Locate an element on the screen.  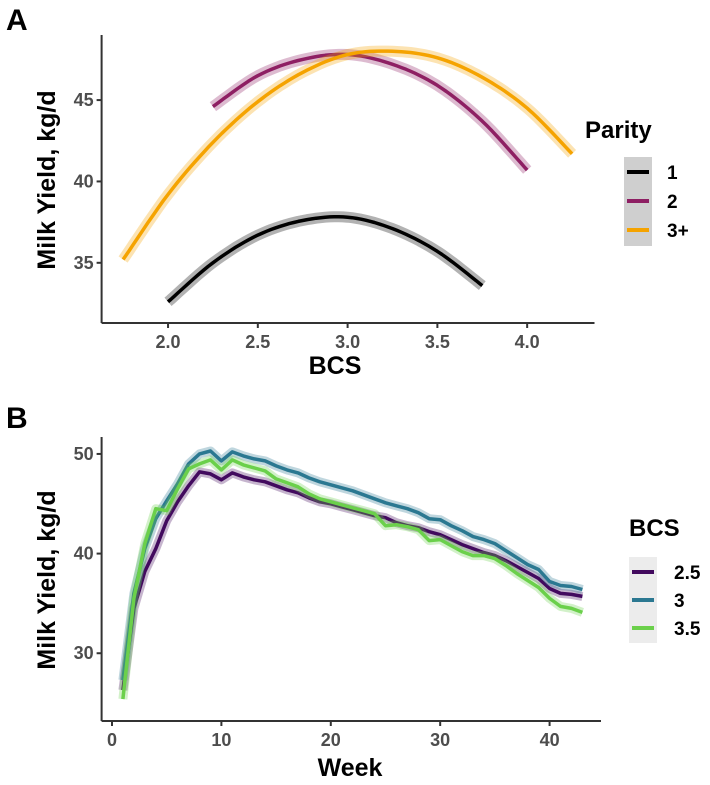
x-tick-label: 3.5 is located at coordinates (437, 342).